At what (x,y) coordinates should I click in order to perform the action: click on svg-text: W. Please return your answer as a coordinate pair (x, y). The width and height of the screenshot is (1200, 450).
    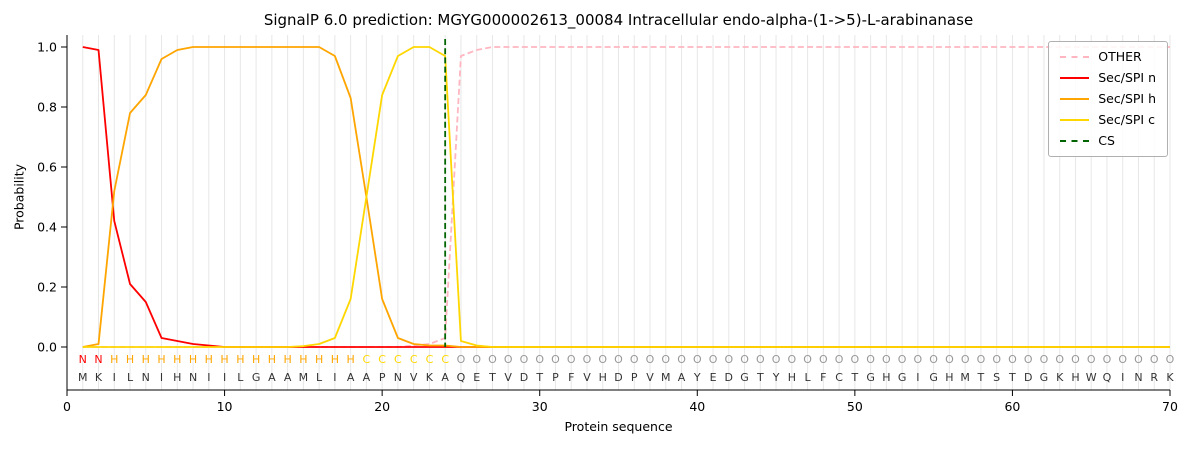
    Looking at the image, I should click on (1091, 377).